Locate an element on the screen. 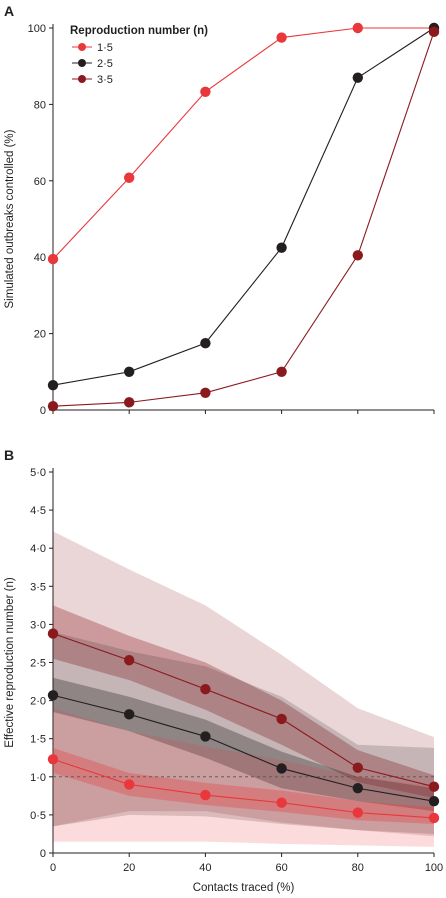  y-tick-label: 1·0 is located at coordinates (38, 778).